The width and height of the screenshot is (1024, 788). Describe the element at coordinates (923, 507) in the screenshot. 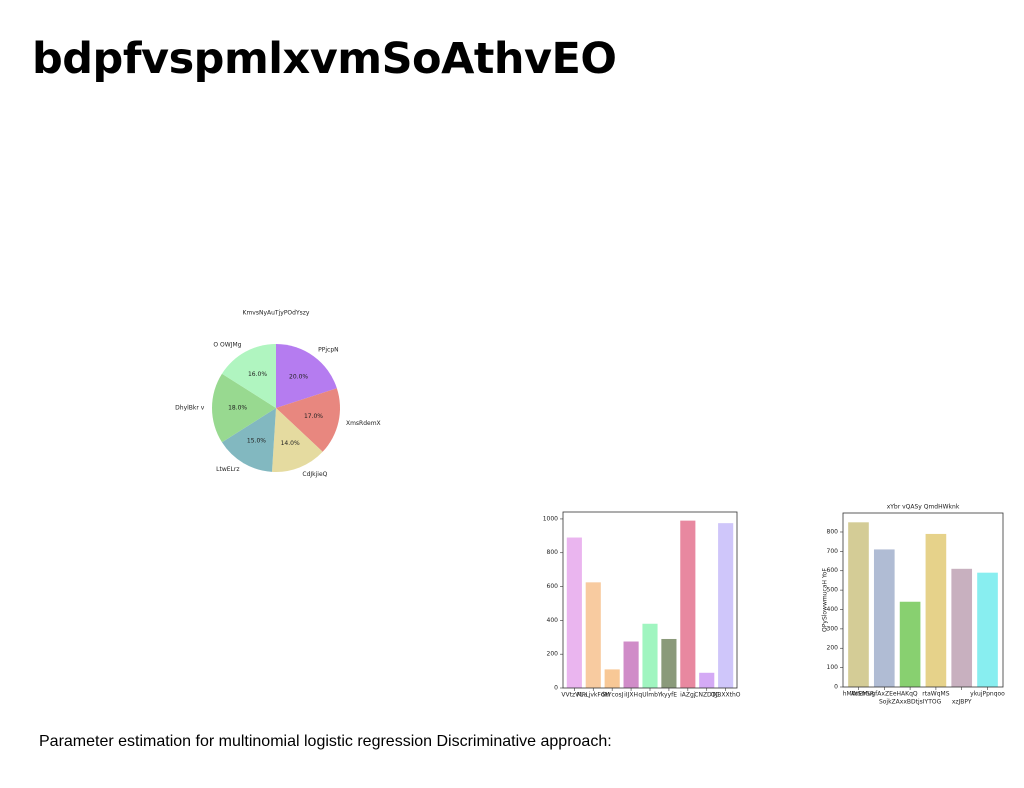

I see `chart-title: xYbr vQASy QmdHWknk` at that location.